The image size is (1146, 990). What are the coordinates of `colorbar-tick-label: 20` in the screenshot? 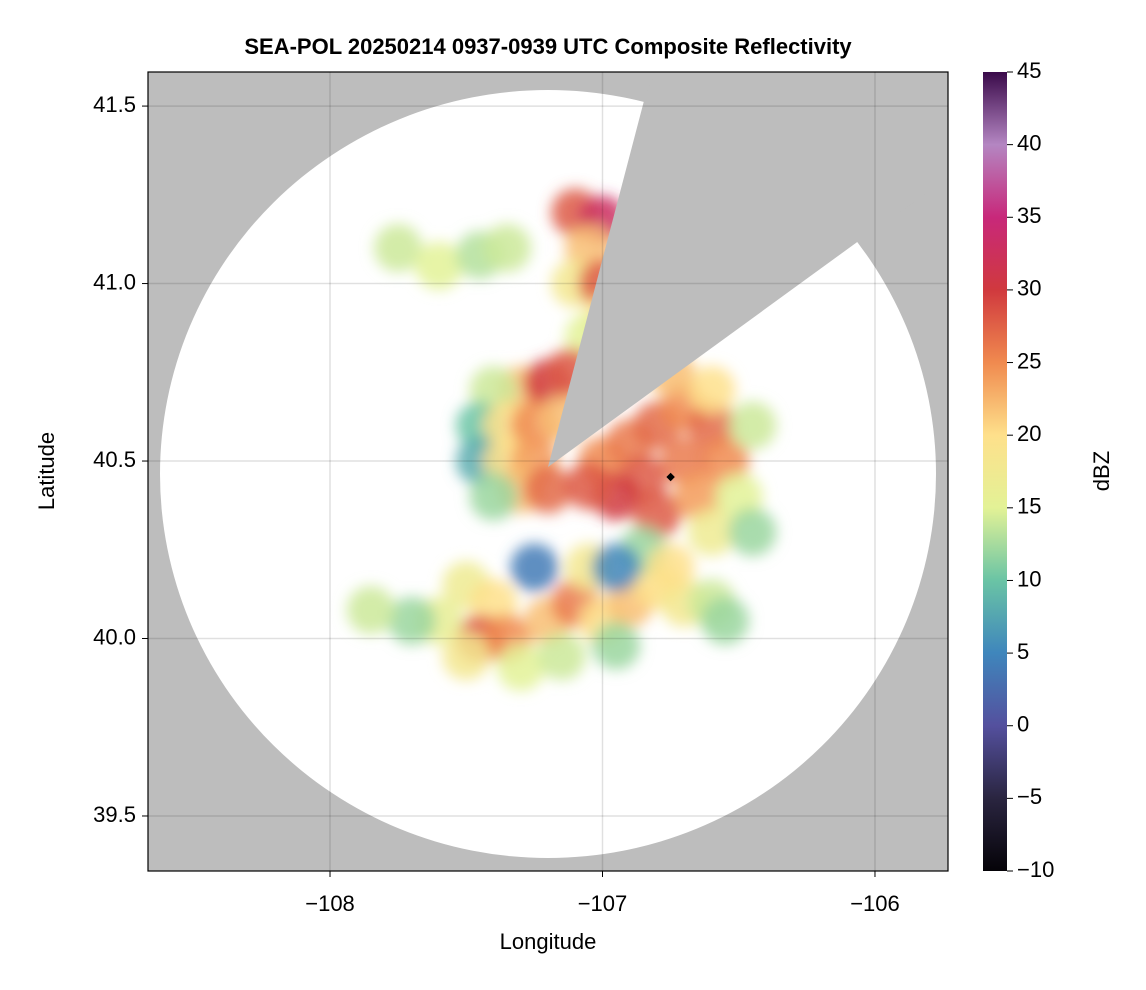 It's located at (1029, 433).